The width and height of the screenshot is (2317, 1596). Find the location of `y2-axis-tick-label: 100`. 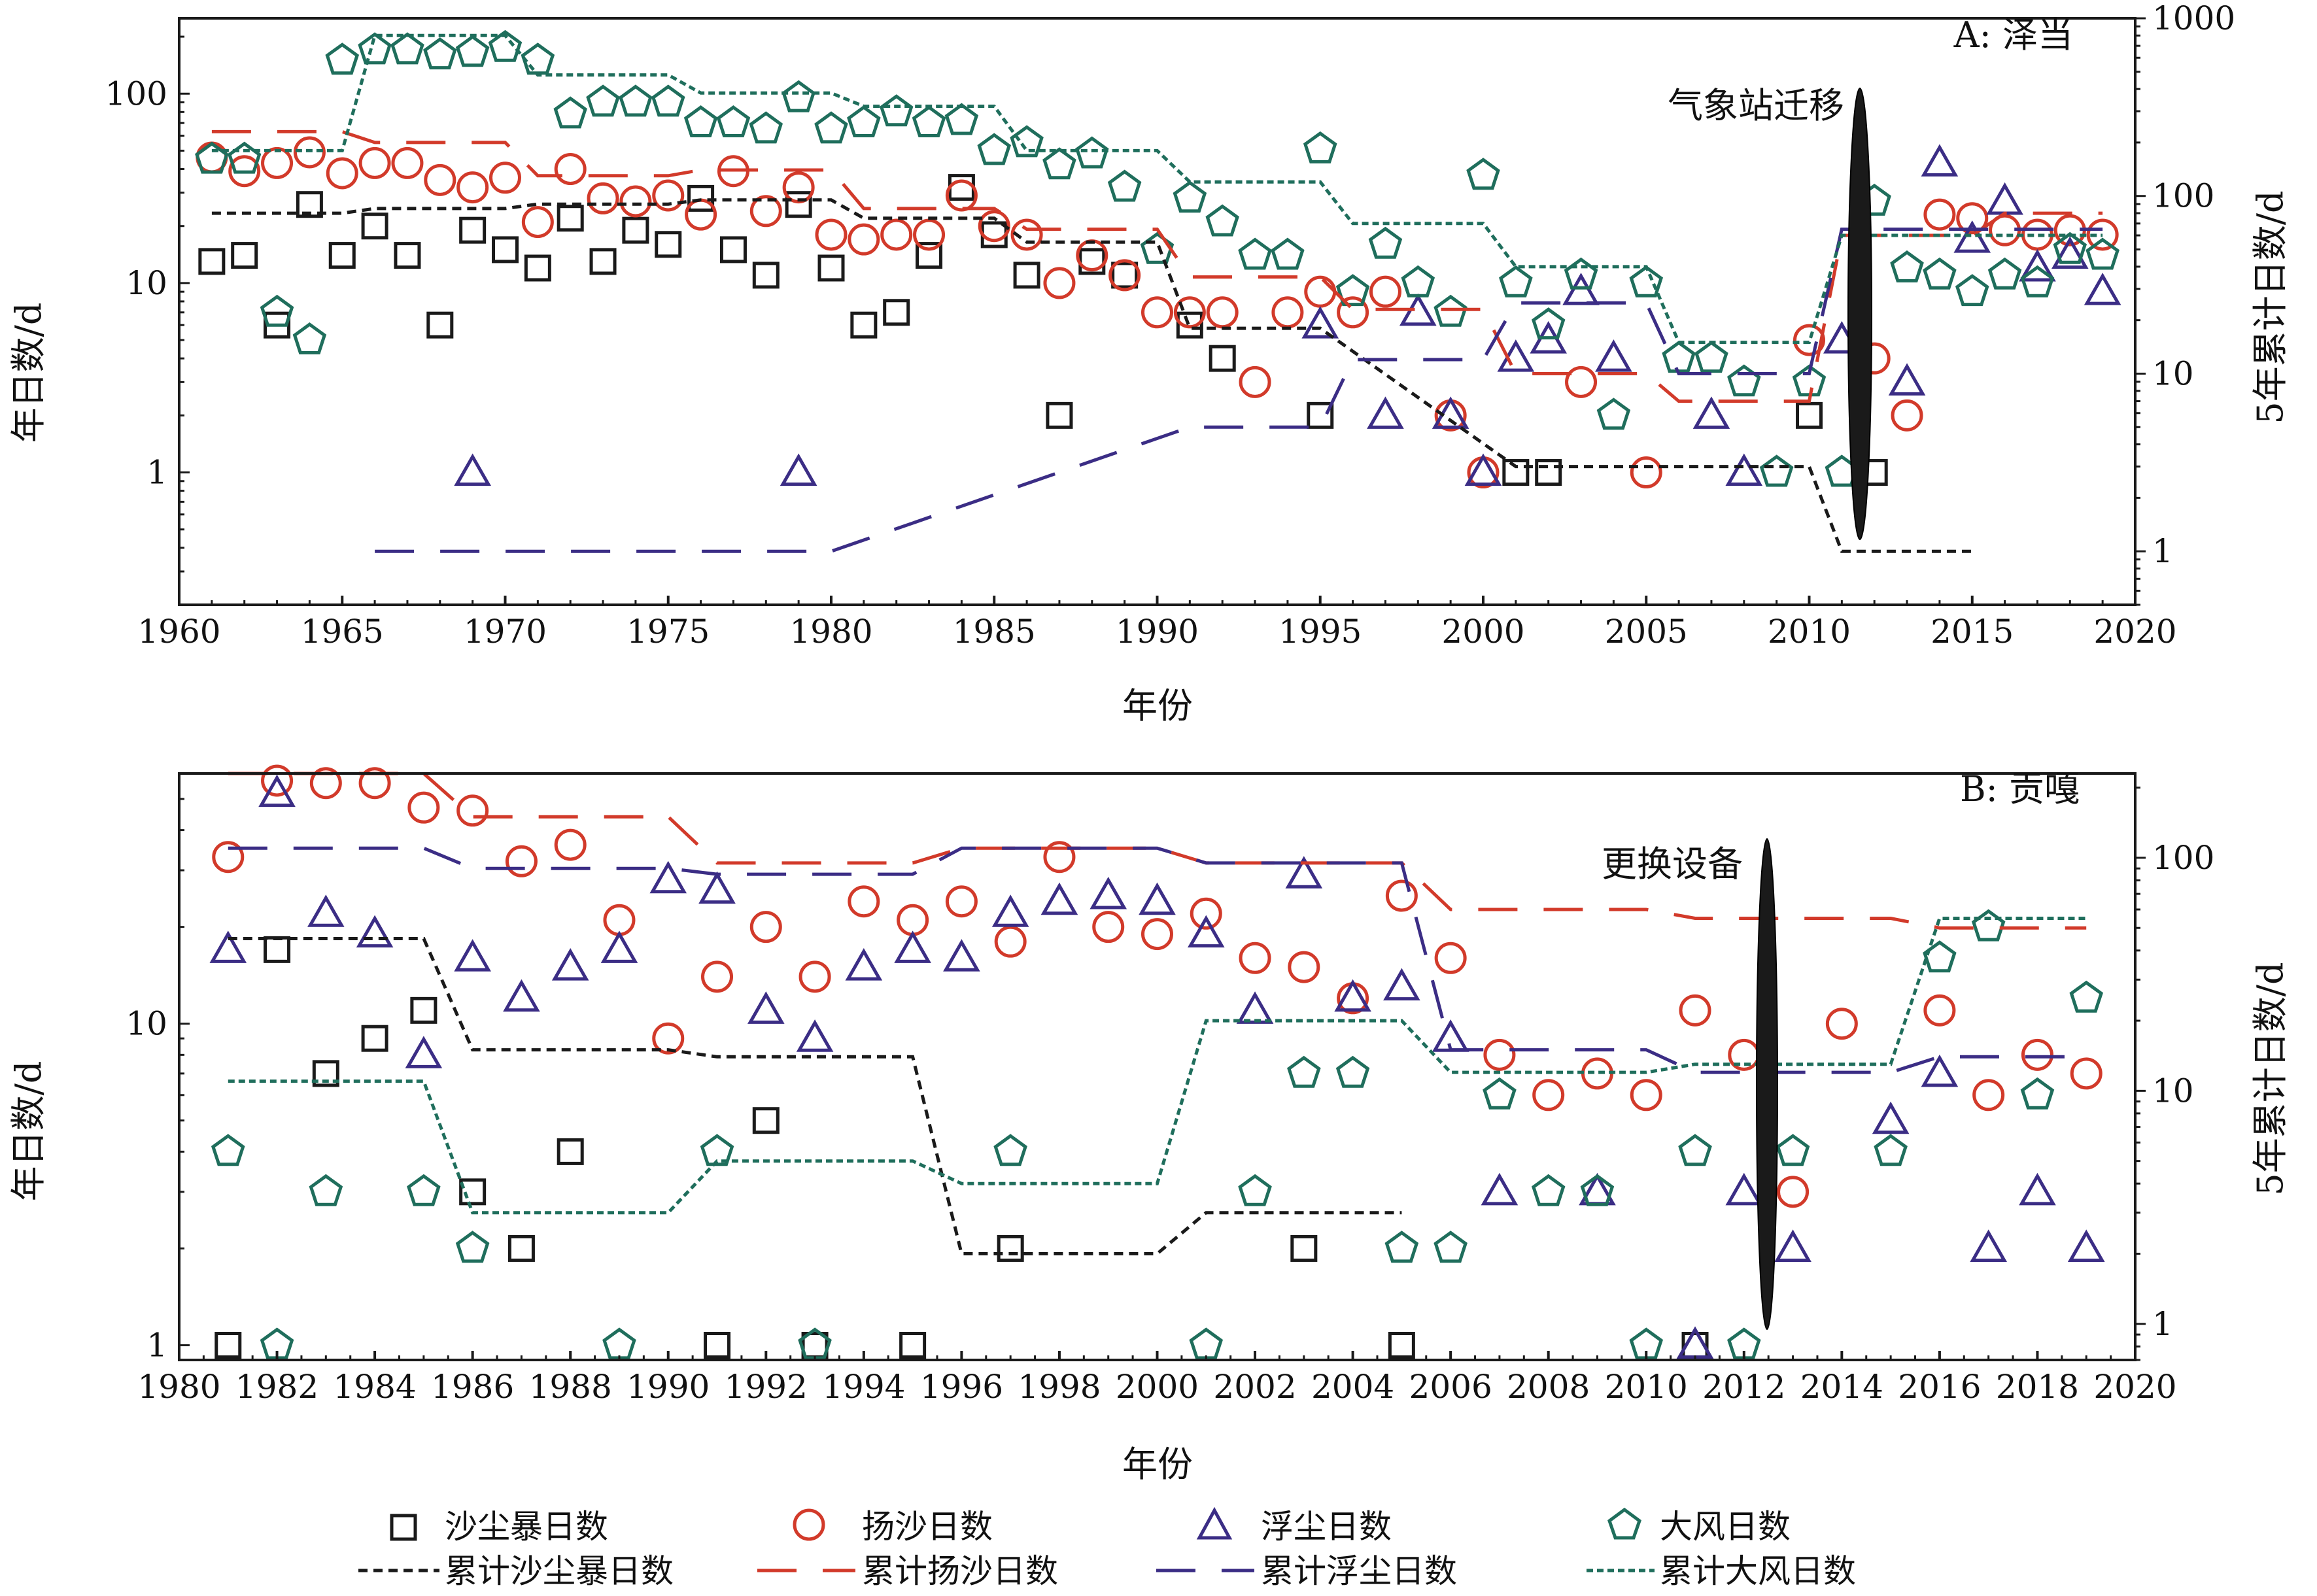

y2-axis-tick-label: 100 is located at coordinates (2183, 858).